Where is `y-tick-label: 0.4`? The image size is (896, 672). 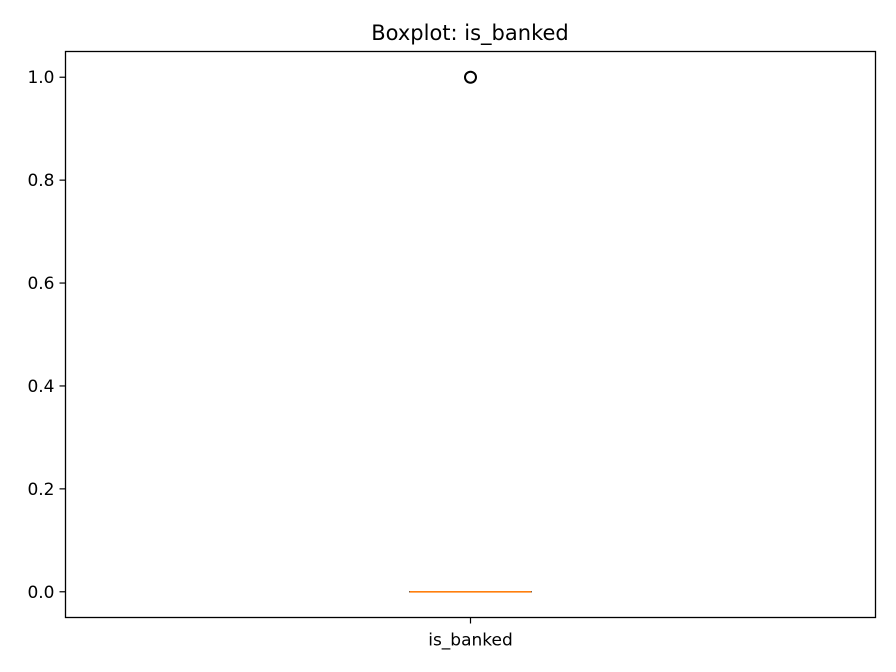
y-tick-label: 0.4 is located at coordinates (40, 387).